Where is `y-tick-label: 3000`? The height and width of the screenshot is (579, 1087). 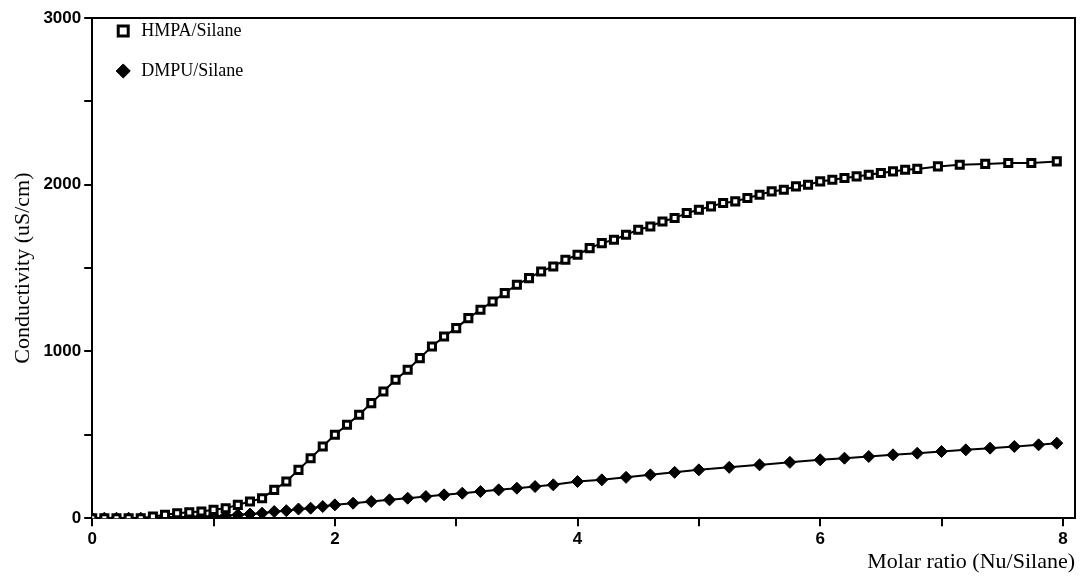
y-tick-label: 3000 is located at coordinates (62, 17).